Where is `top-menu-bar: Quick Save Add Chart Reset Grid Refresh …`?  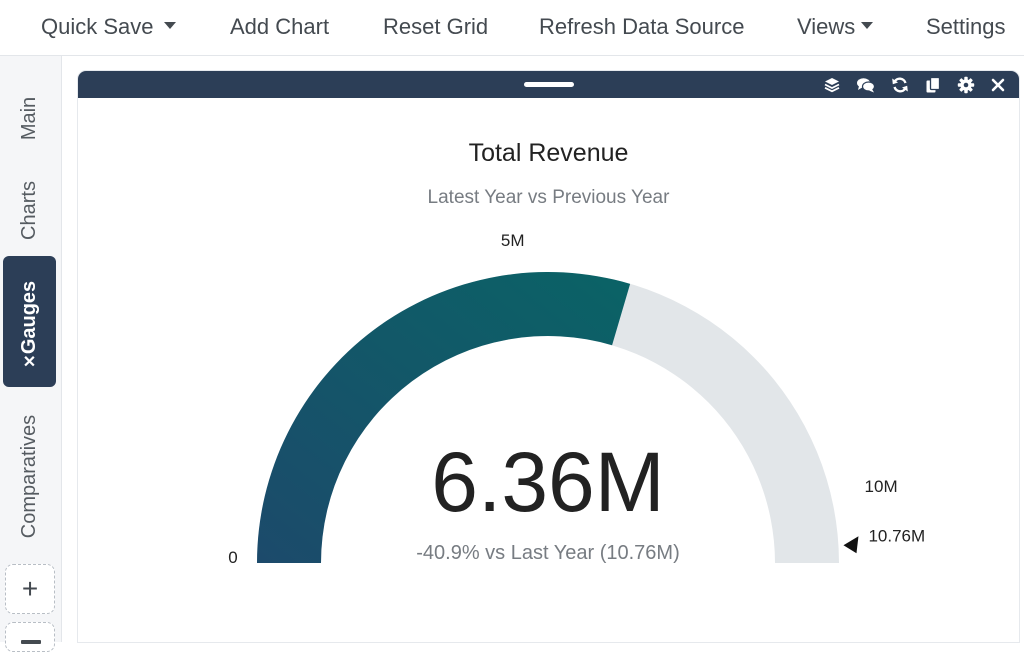
top-menu-bar: Quick Save Add Chart Reset Grid Refresh … is located at coordinates (512, 28).